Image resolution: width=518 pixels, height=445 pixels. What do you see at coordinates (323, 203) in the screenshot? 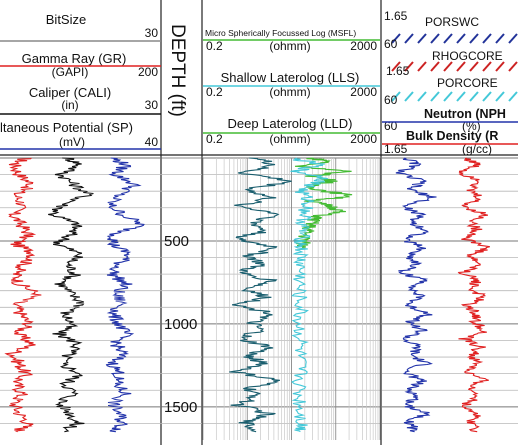
I see `curve-micro-spherically-focussed-log-msfl` at bounding box center [323, 203].